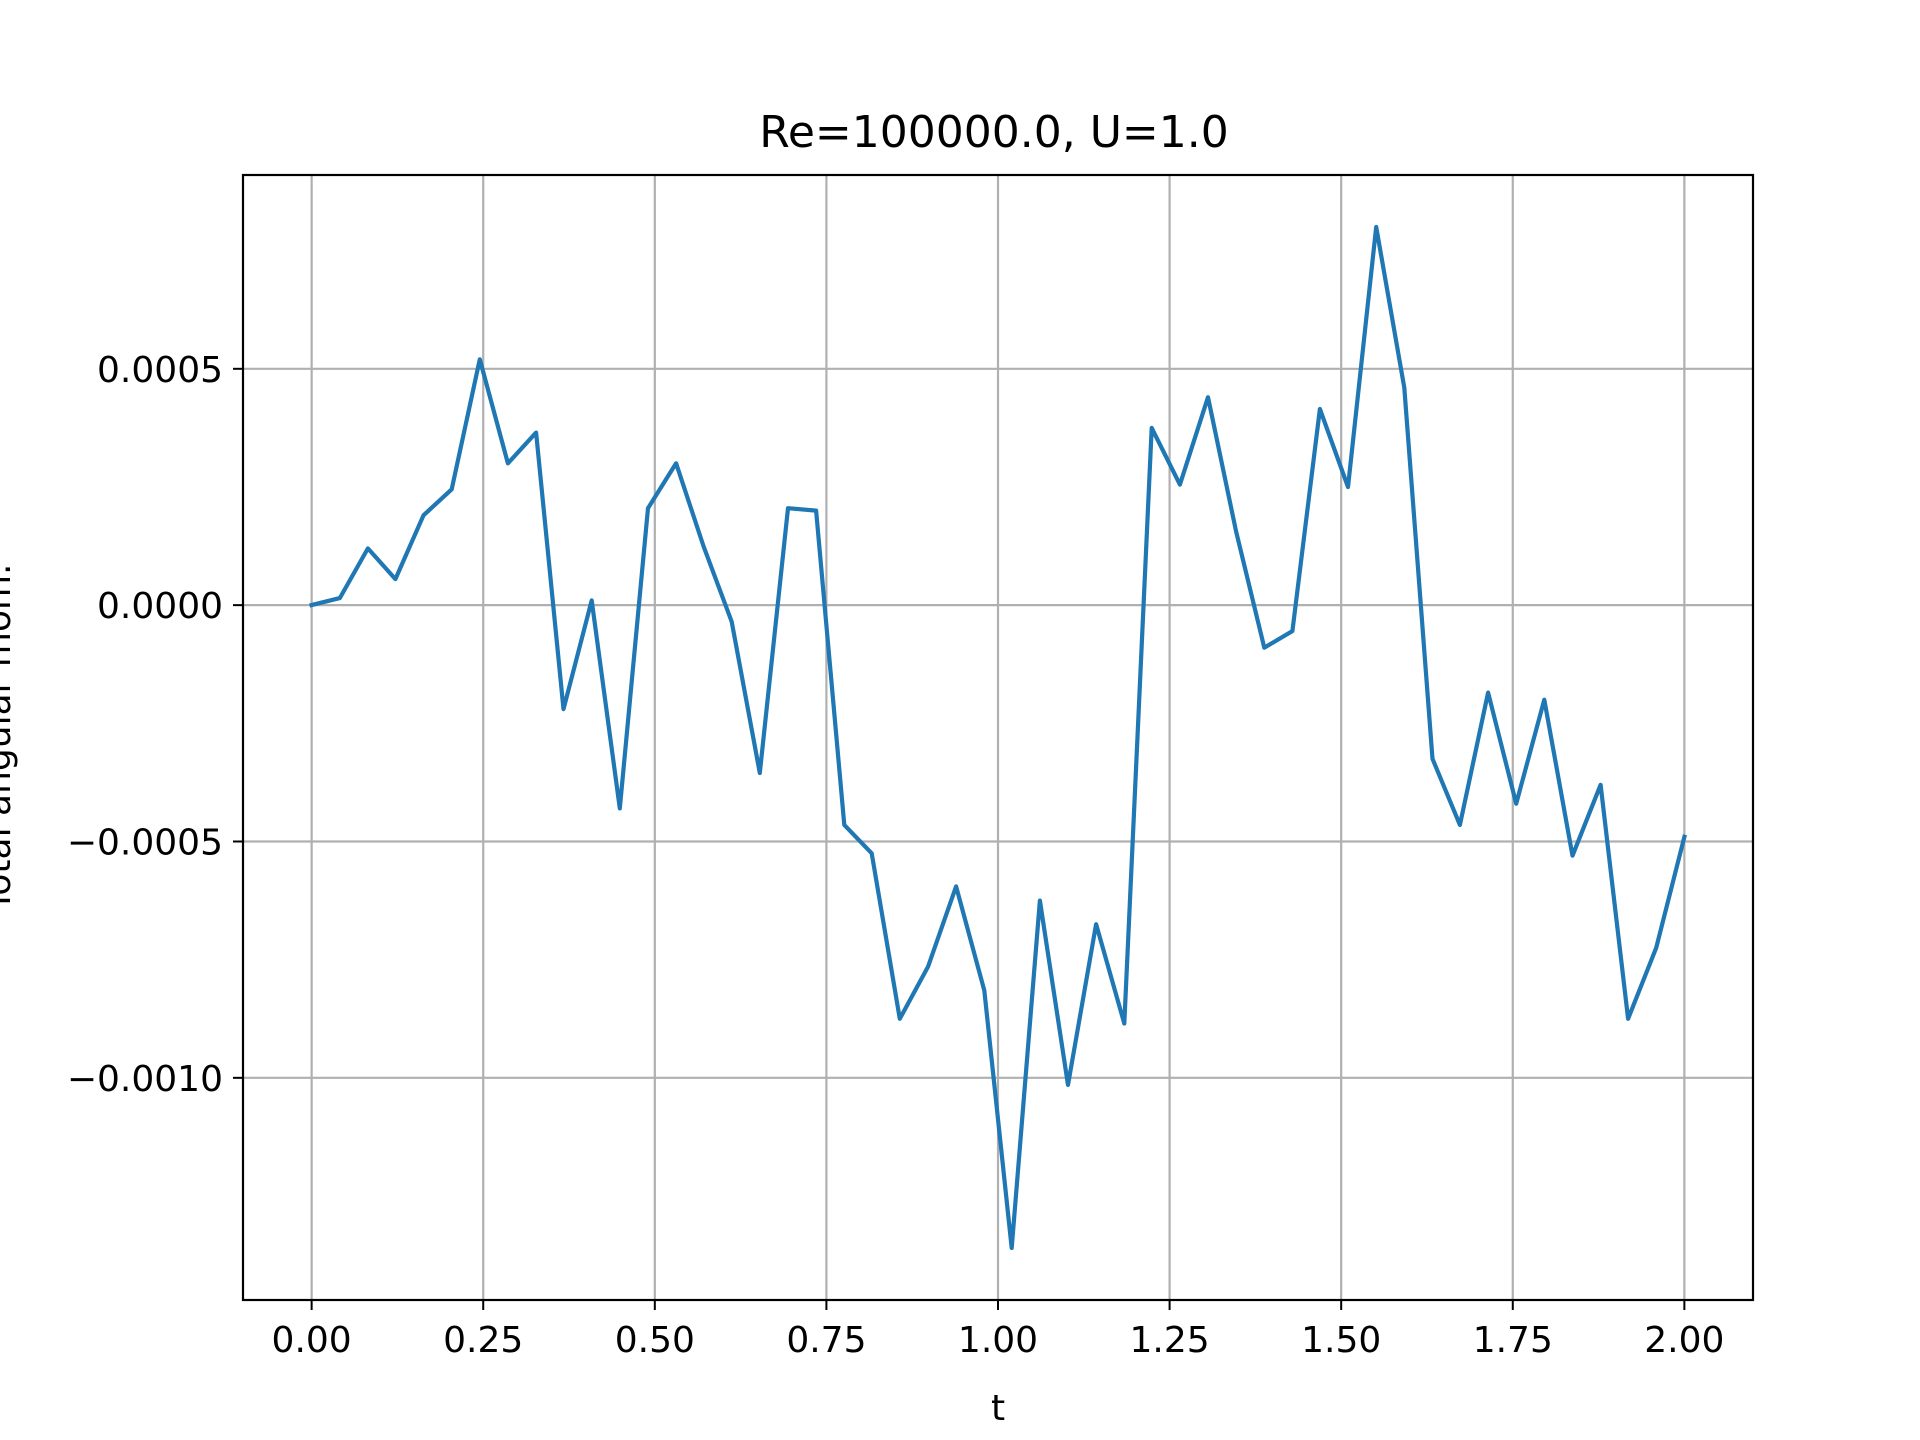  Describe the element at coordinates (145, 842) in the screenshot. I see `y-tick-label: −0.0005` at that location.